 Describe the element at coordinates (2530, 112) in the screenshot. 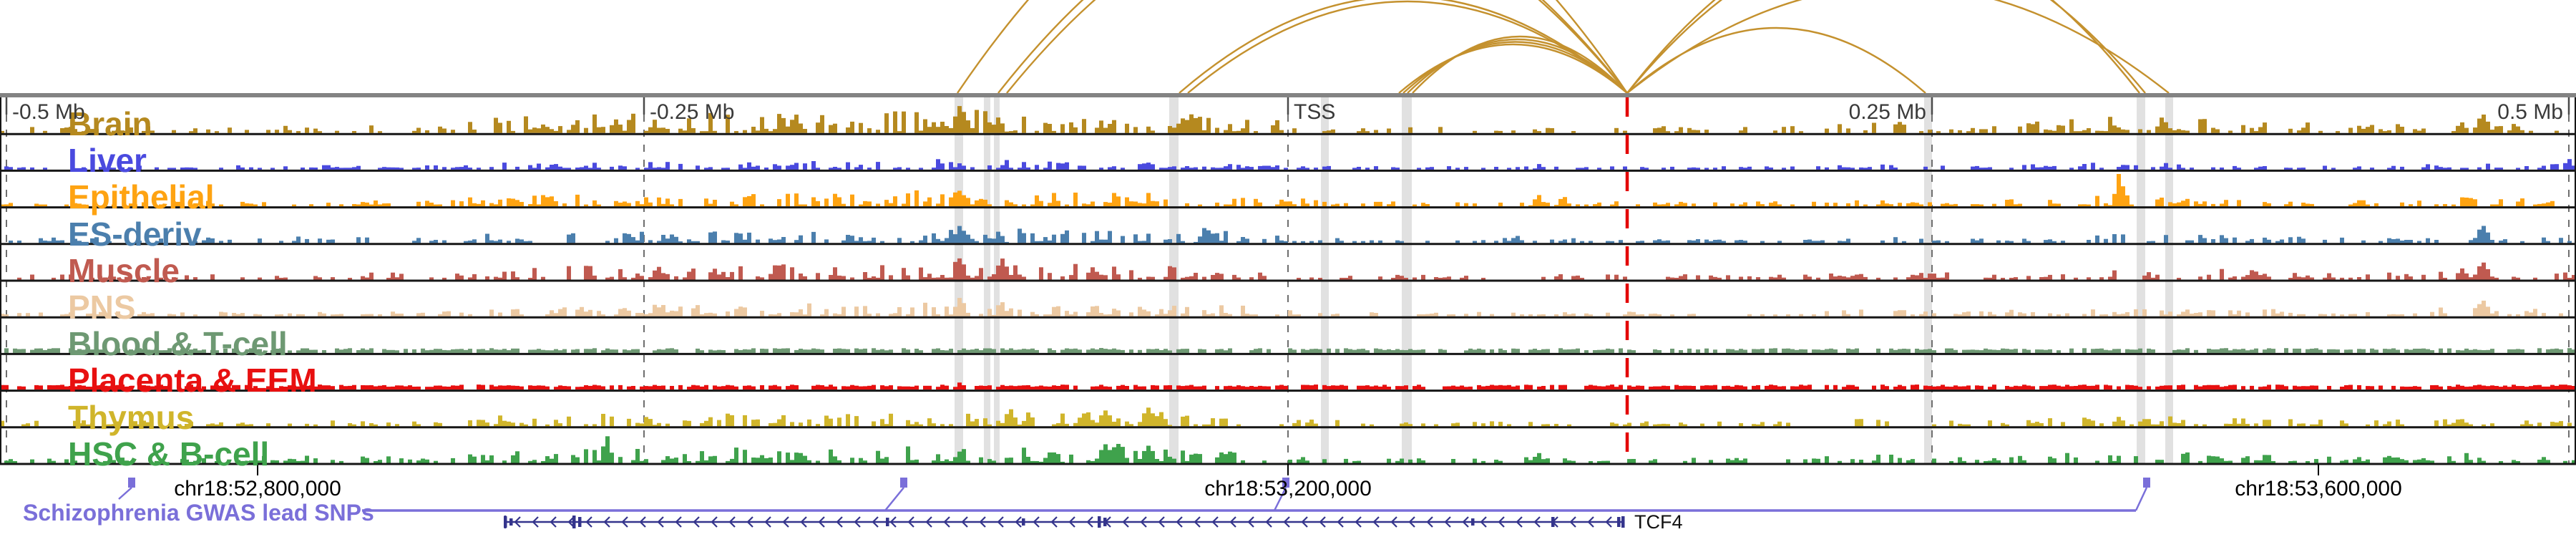

I see `ruler-mark-0-5-mb: 0.5 Mb` at that location.